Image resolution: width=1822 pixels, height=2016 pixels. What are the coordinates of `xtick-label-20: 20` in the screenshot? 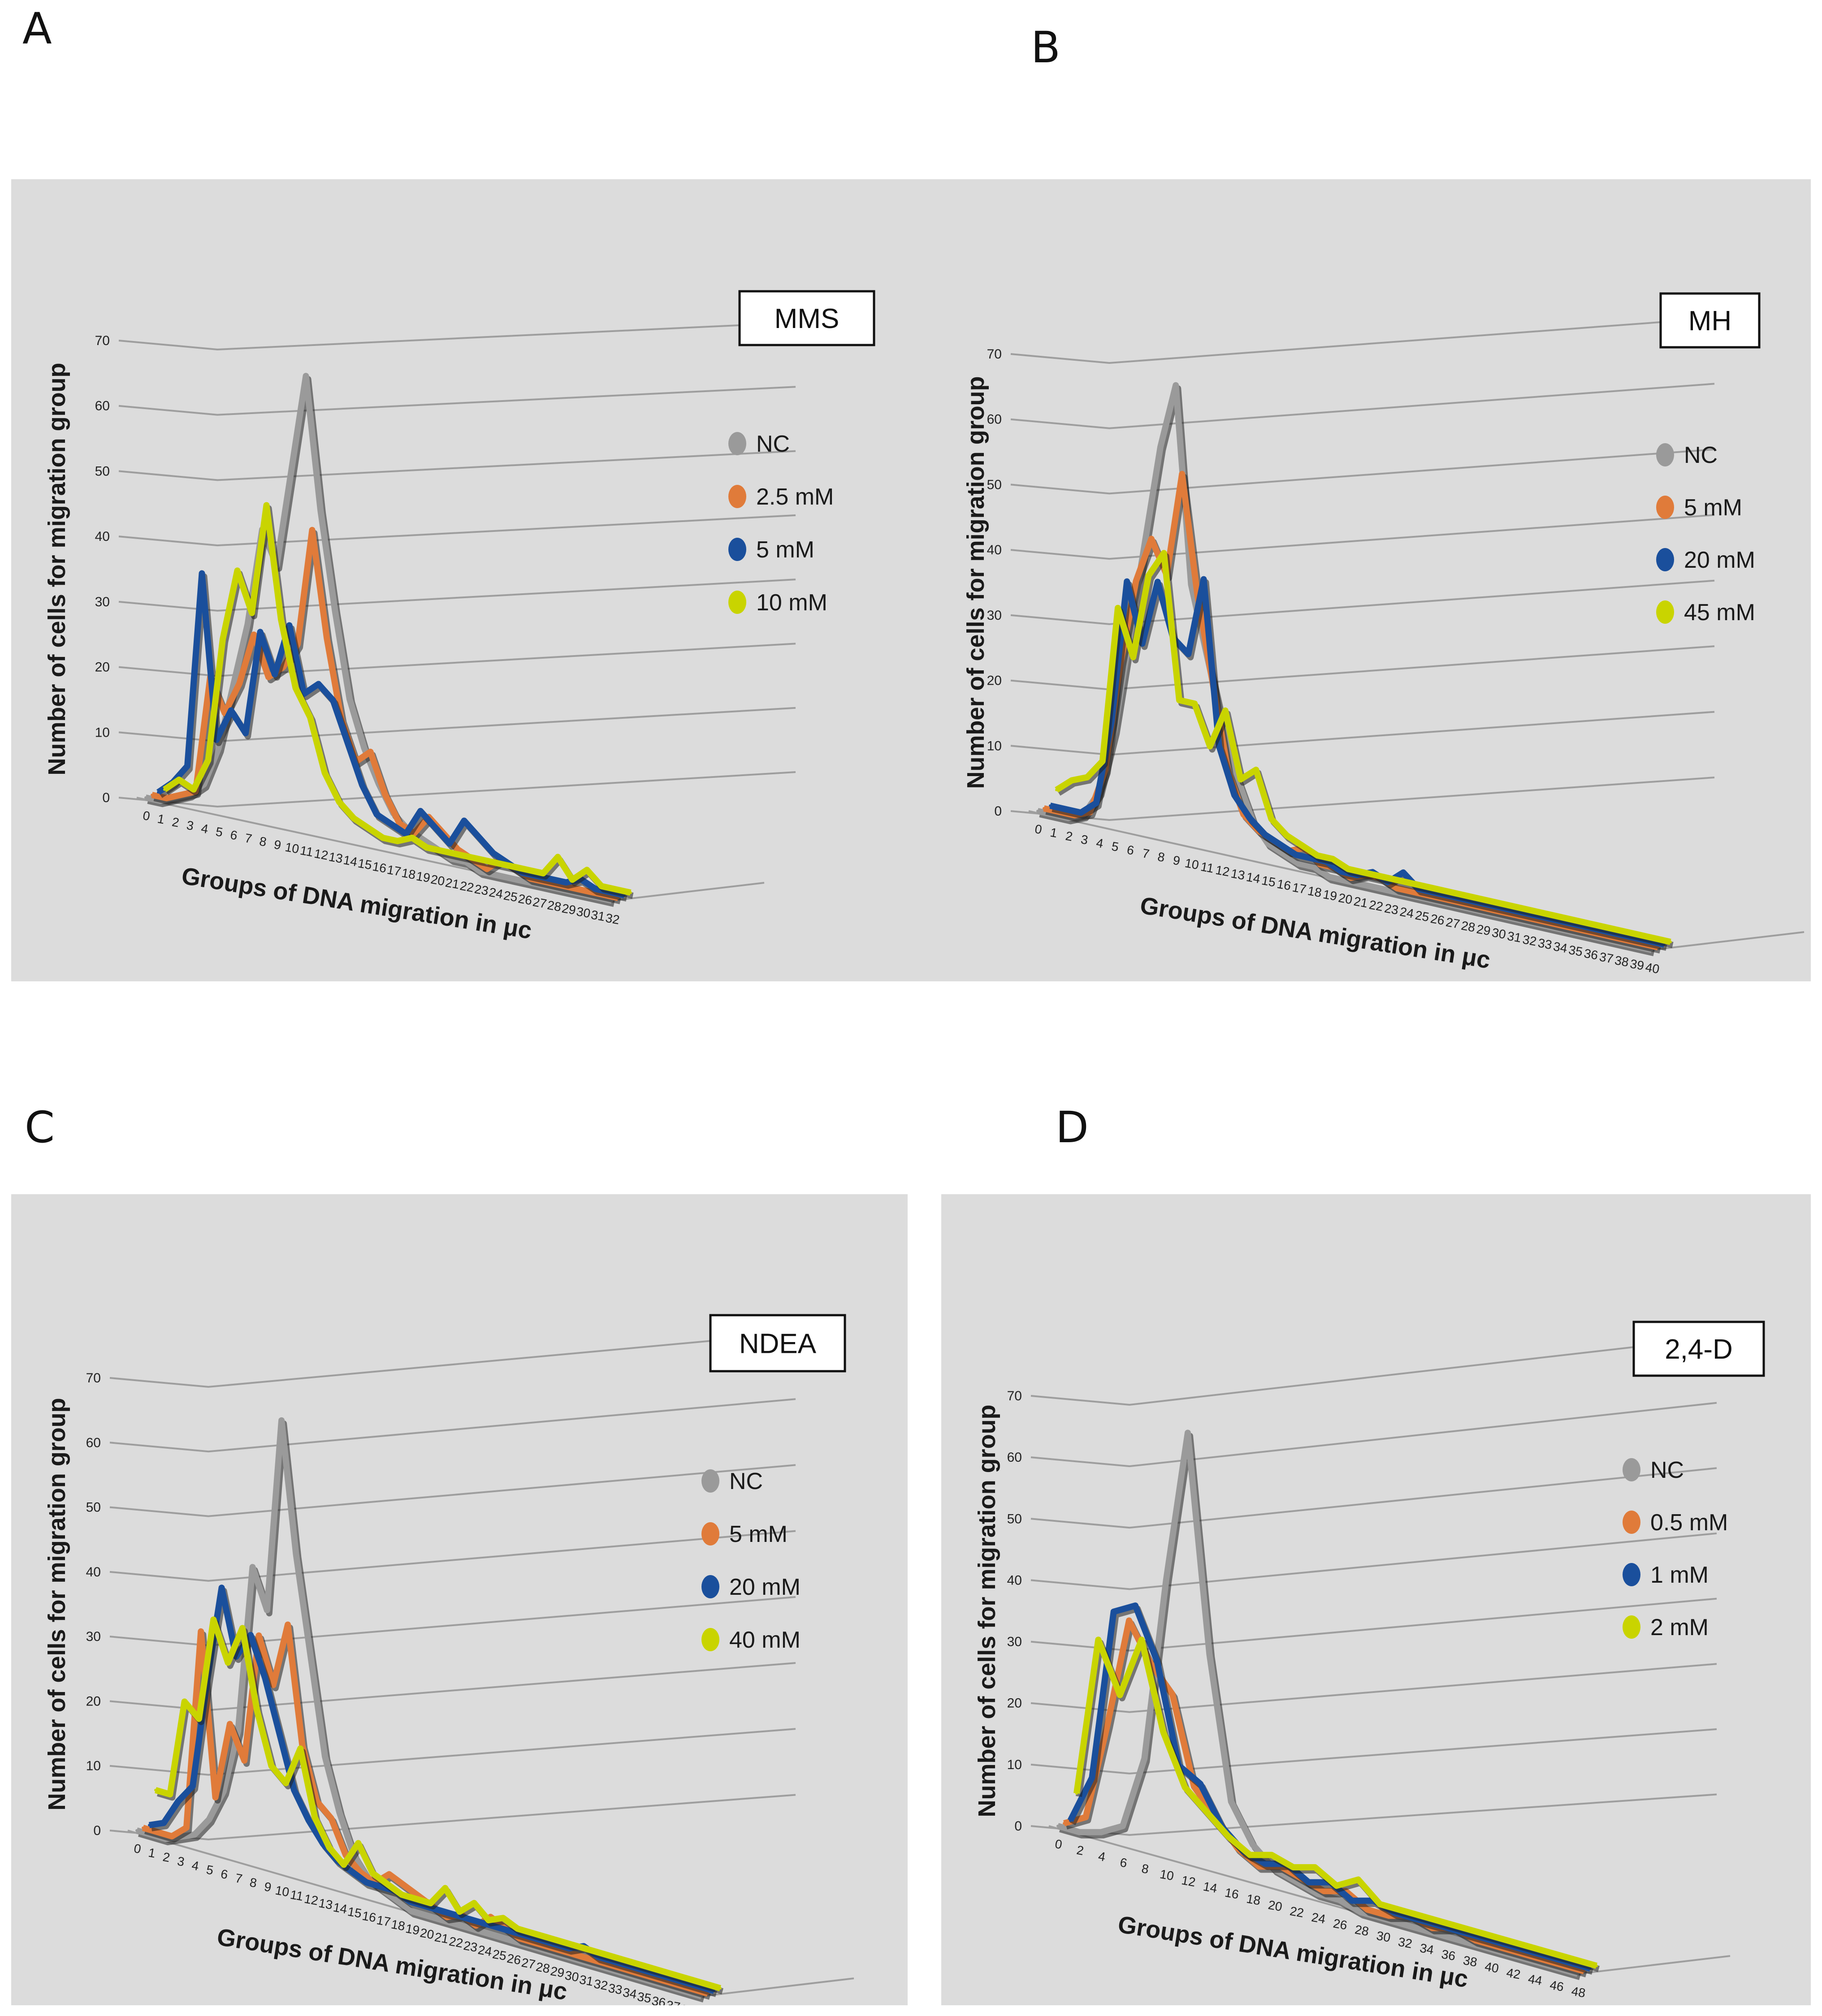 It's located at (1345, 899).